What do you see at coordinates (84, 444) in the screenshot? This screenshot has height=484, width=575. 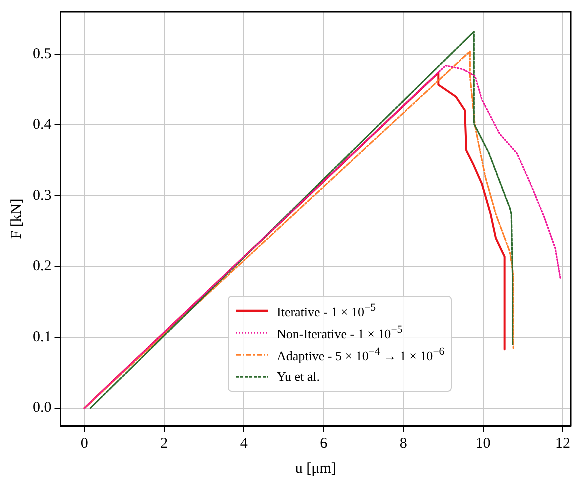 I see `x-tick-label: 0` at bounding box center [84, 444].